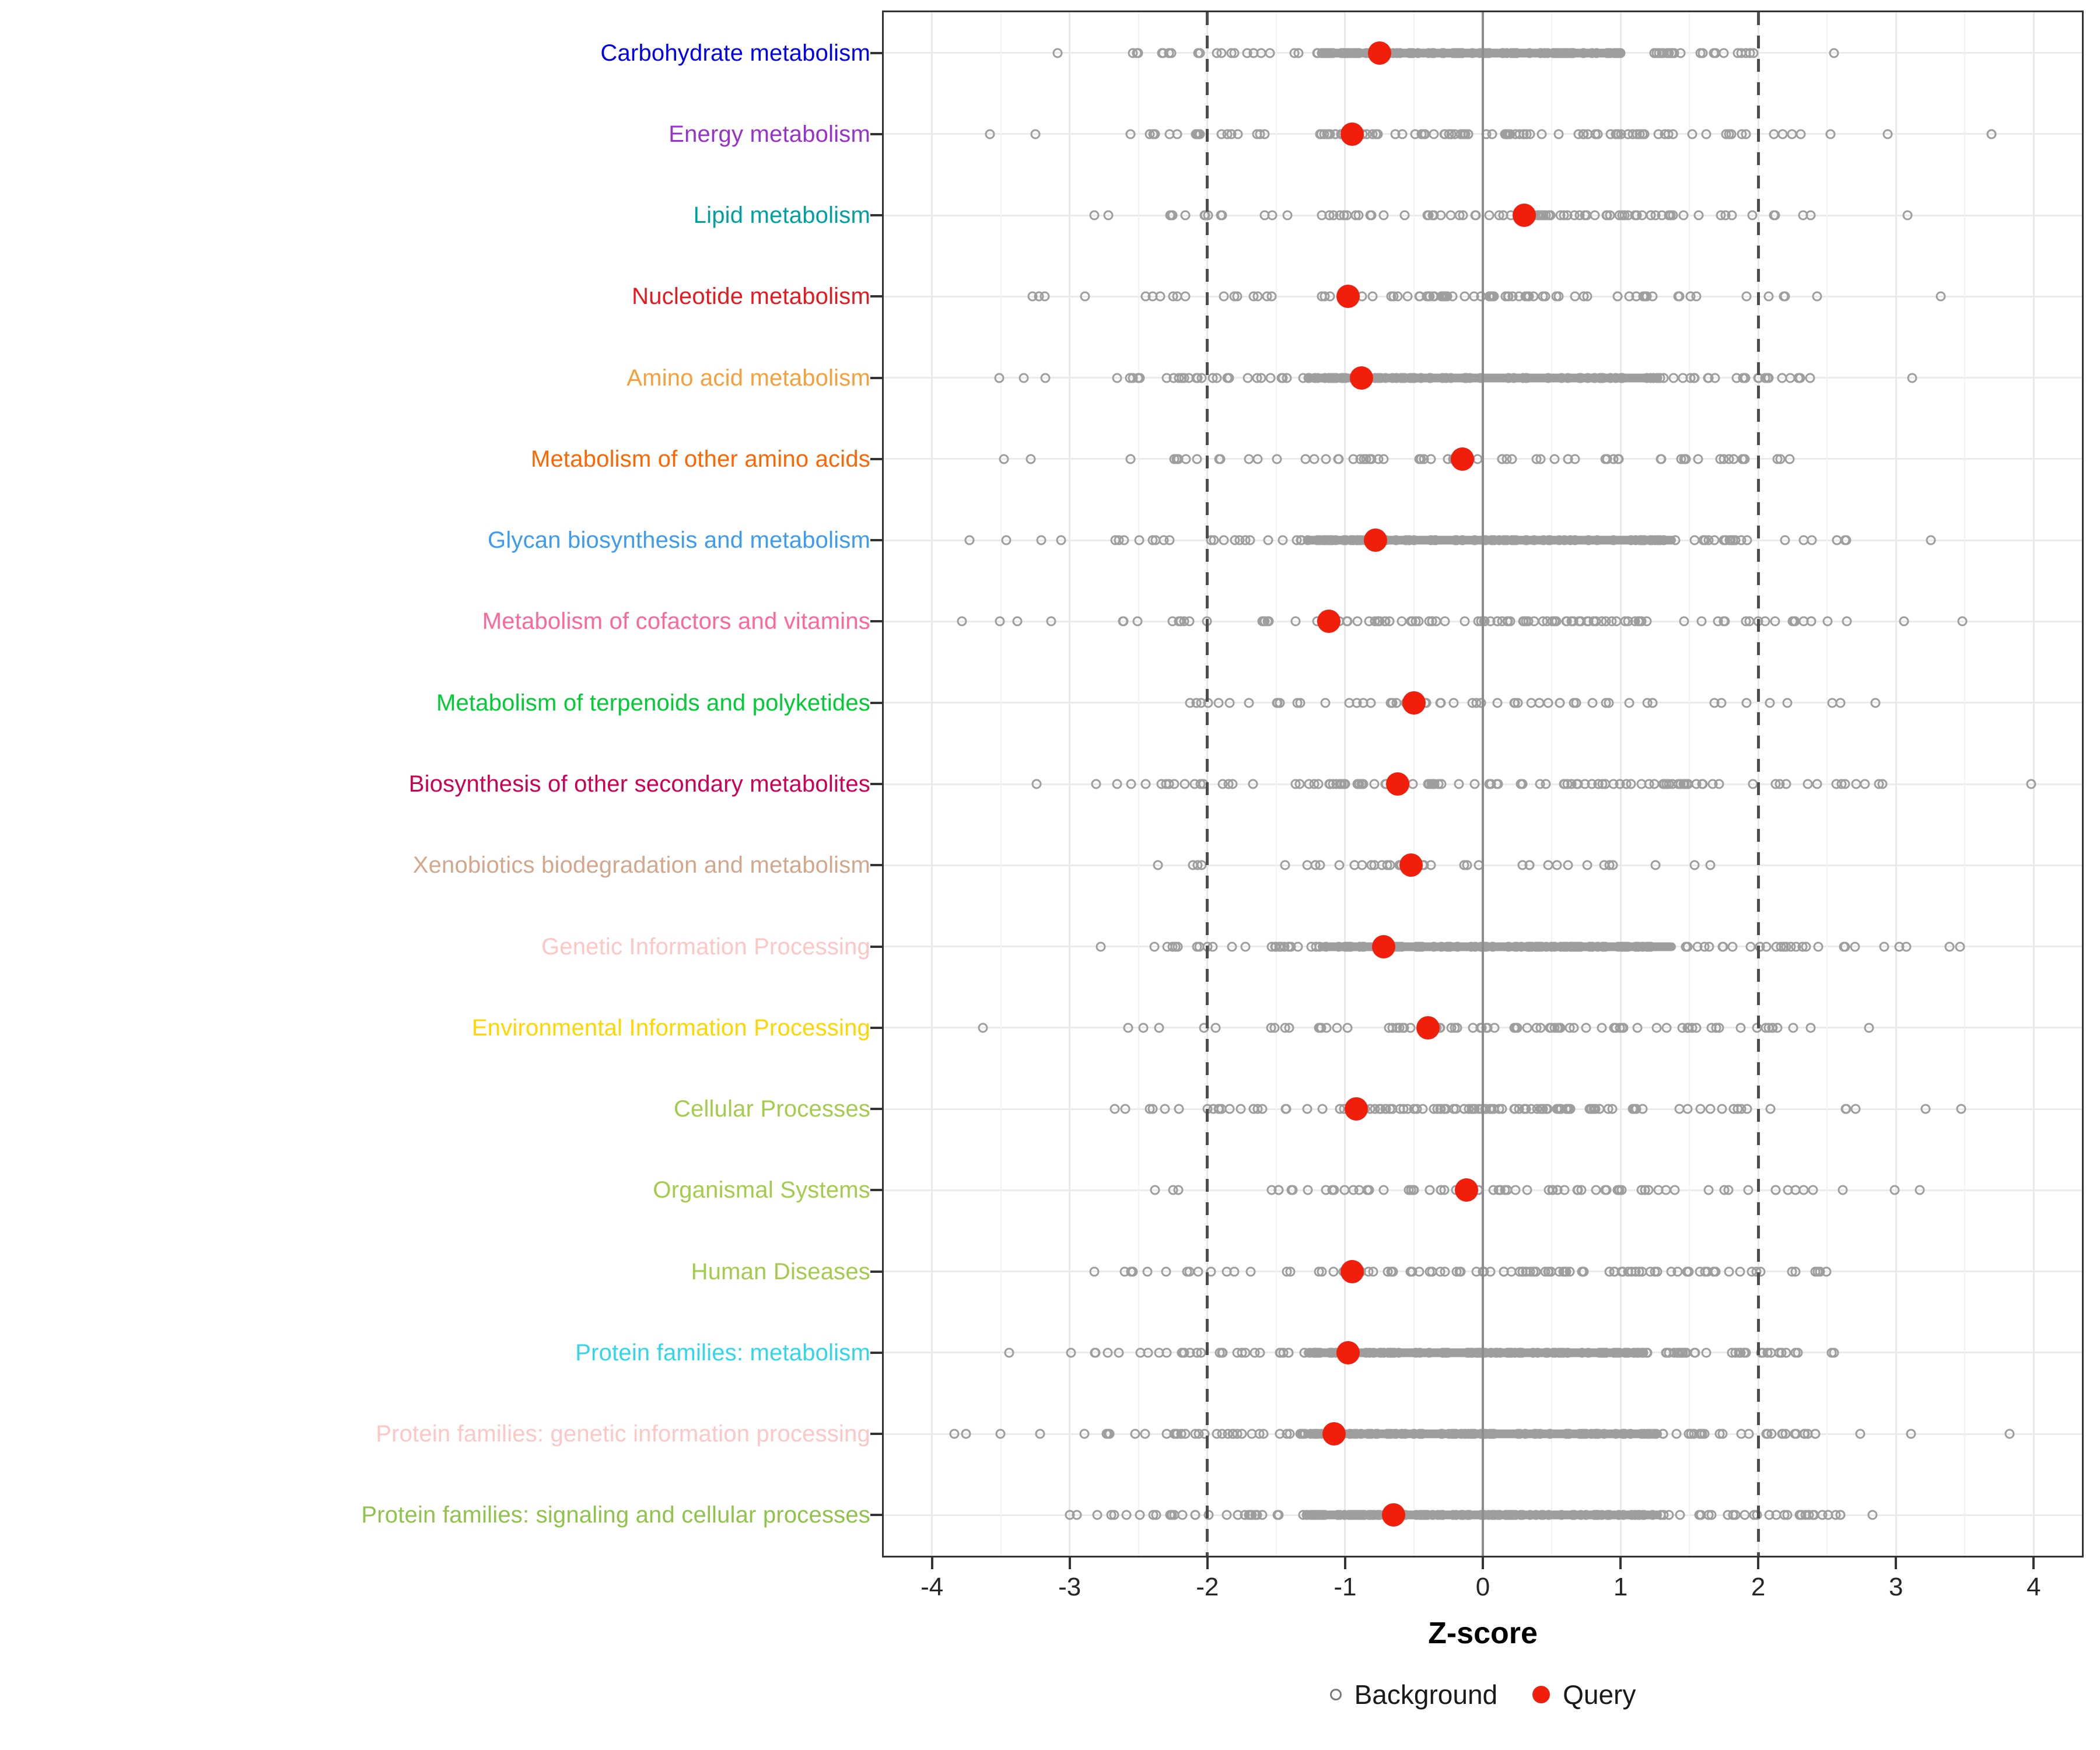 This screenshot has width=2100, height=1750. I want to click on legend-label-query: Query, so click(1599, 1694).